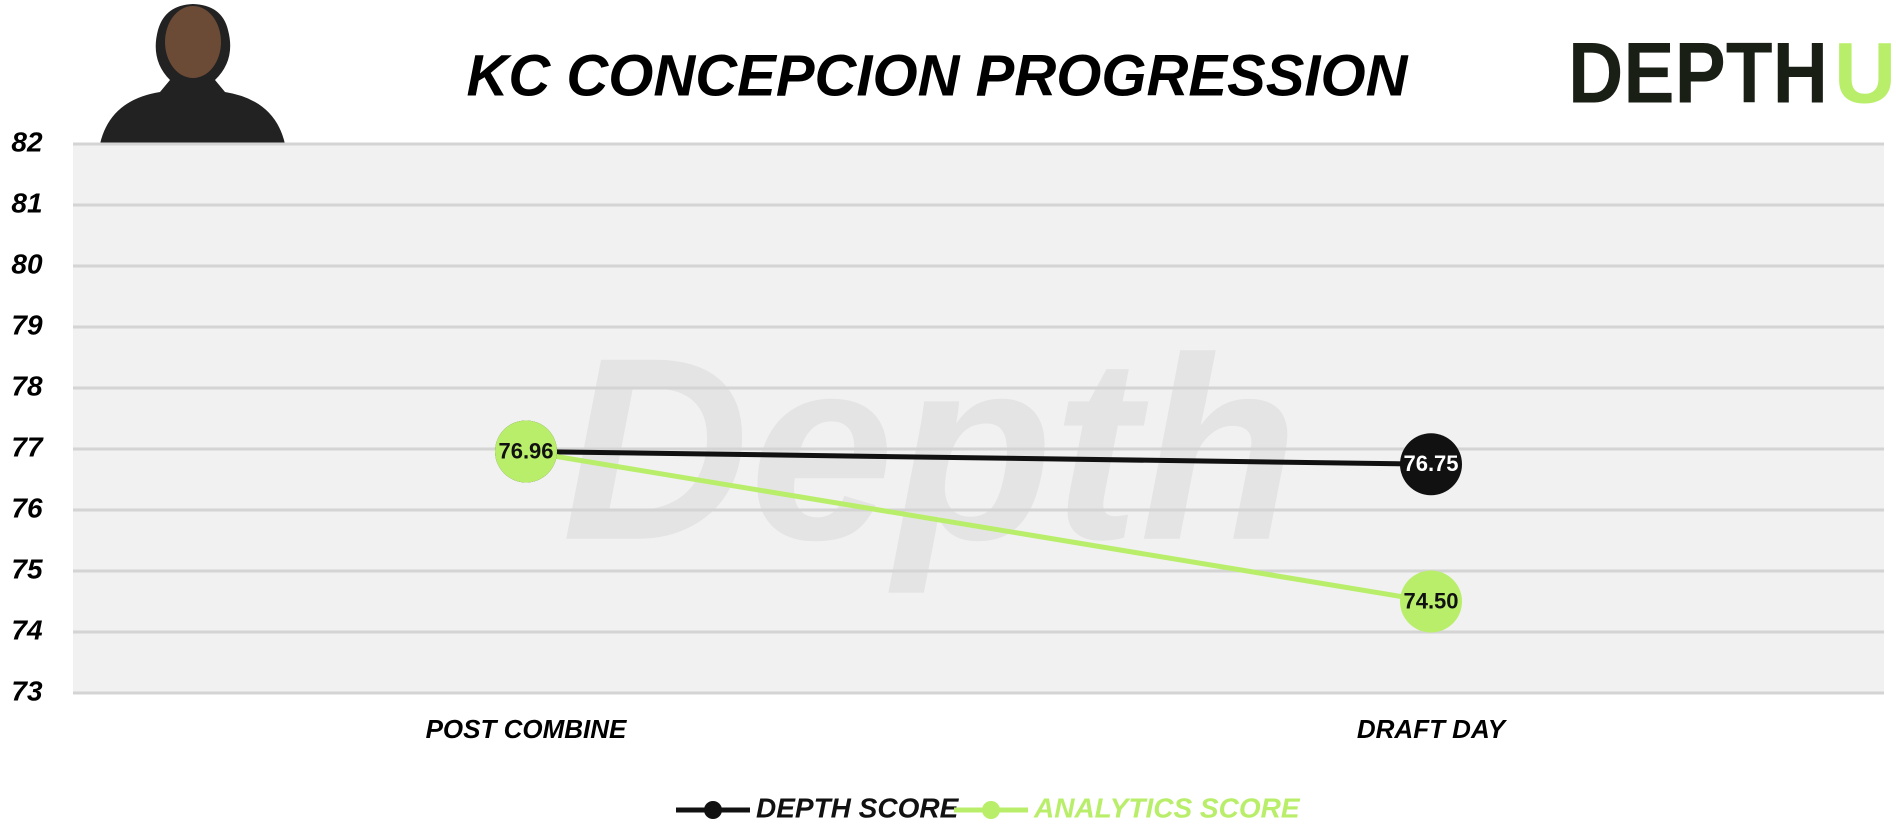 This screenshot has width=1896, height=840. Describe the element at coordinates (27, 507) in the screenshot. I see `y-tick-label: 76` at that location.